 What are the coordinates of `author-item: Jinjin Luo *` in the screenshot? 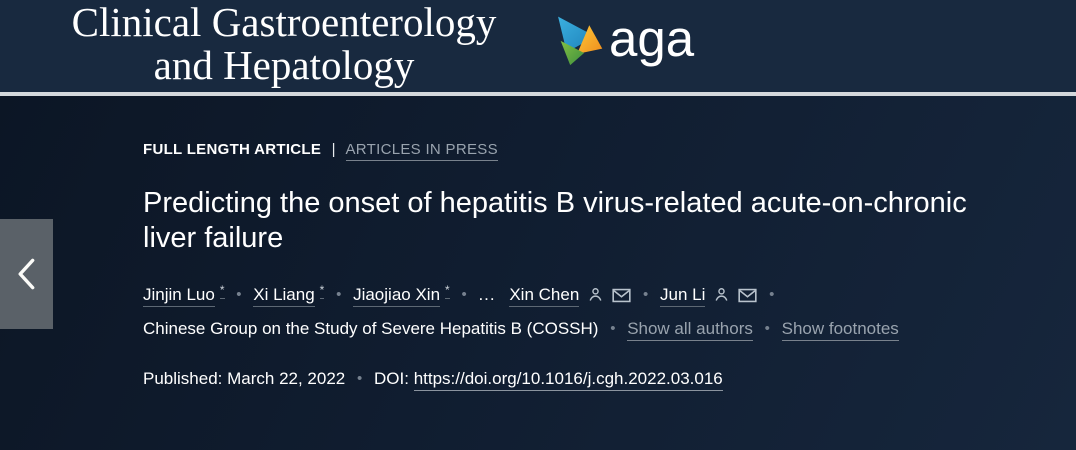 It's located at (184, 295).